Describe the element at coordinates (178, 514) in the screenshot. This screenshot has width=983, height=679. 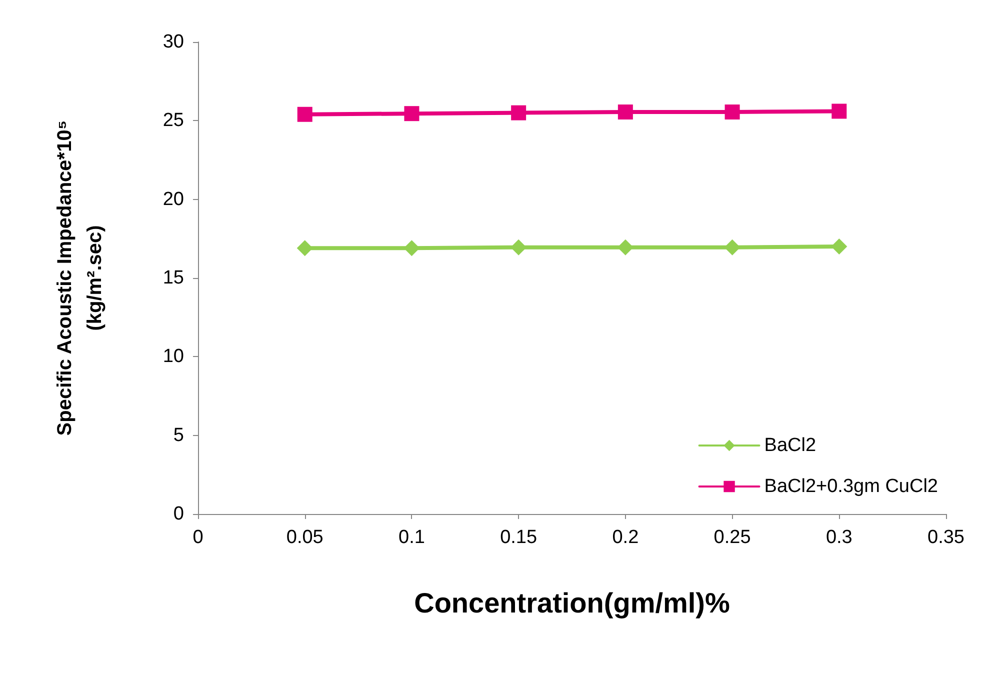
I see `y-tick-label: 0` at that location.